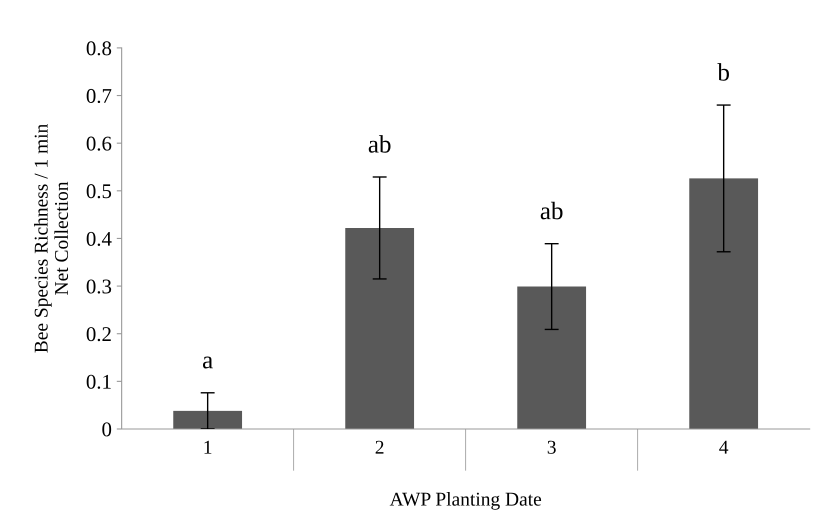 This screenshot has width=822, height=515. I want to click on y-tick-label: 0.4, so click(99, 239).